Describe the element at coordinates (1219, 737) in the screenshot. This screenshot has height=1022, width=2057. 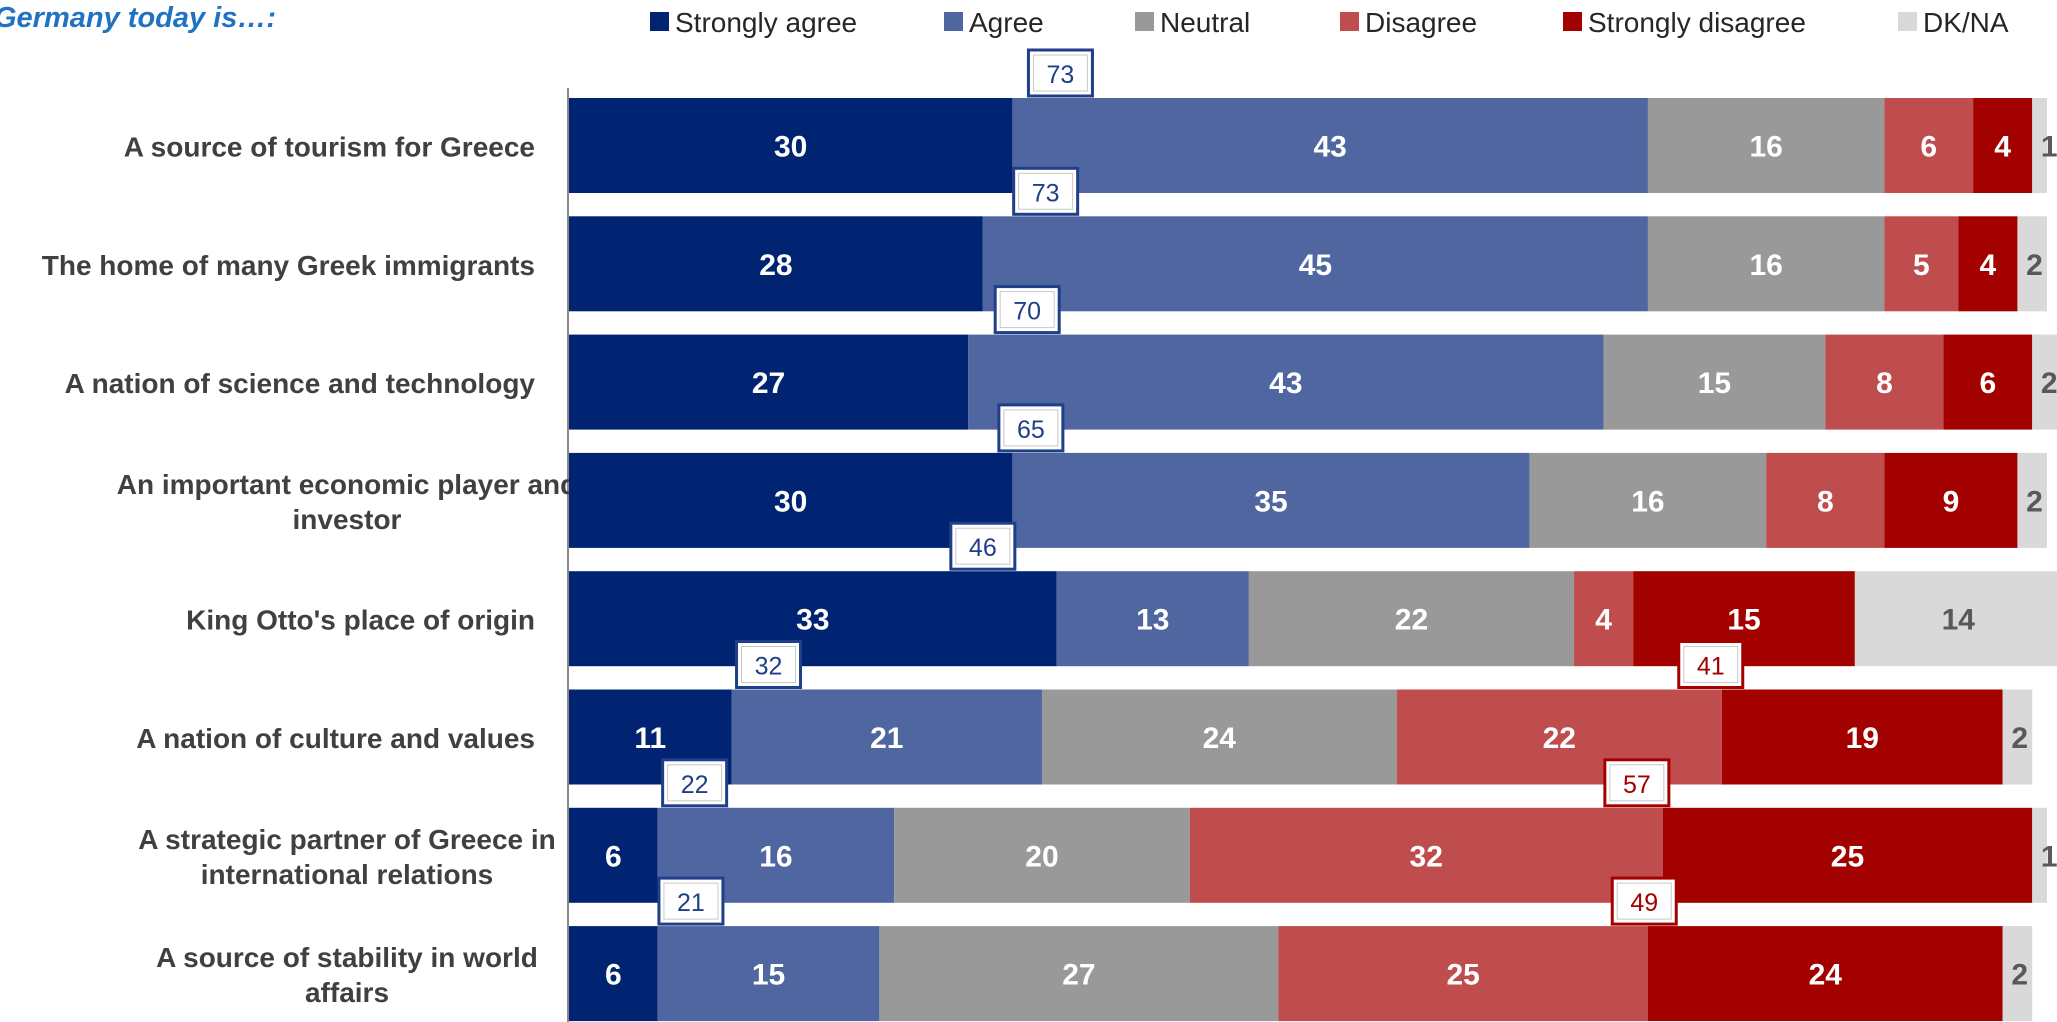
I see `row-6-bar-neutral` at that location.